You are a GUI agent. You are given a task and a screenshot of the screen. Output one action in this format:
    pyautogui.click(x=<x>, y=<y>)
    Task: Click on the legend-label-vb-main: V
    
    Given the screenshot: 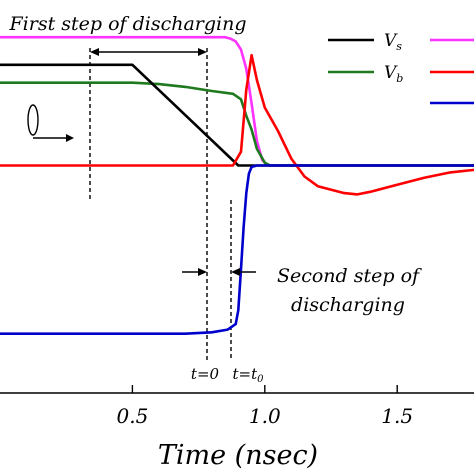 What is the action you would take?
    pyautogui.click(x=391, y=73)
    